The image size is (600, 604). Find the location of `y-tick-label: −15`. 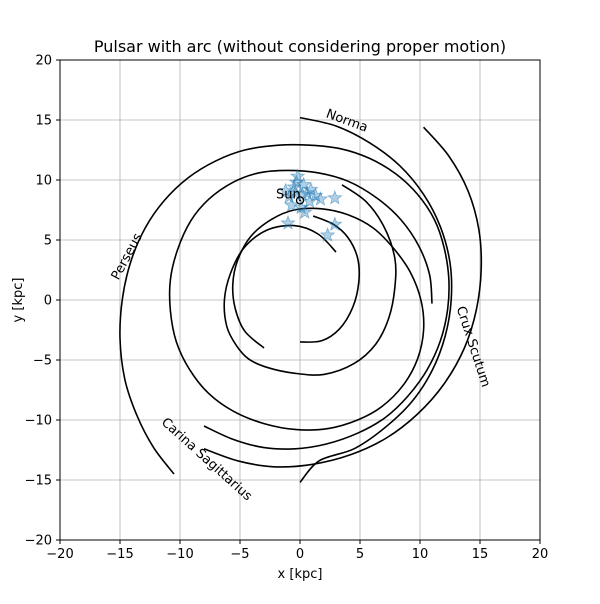

y-tick-label: −15 is located at coordinates (38, 481).